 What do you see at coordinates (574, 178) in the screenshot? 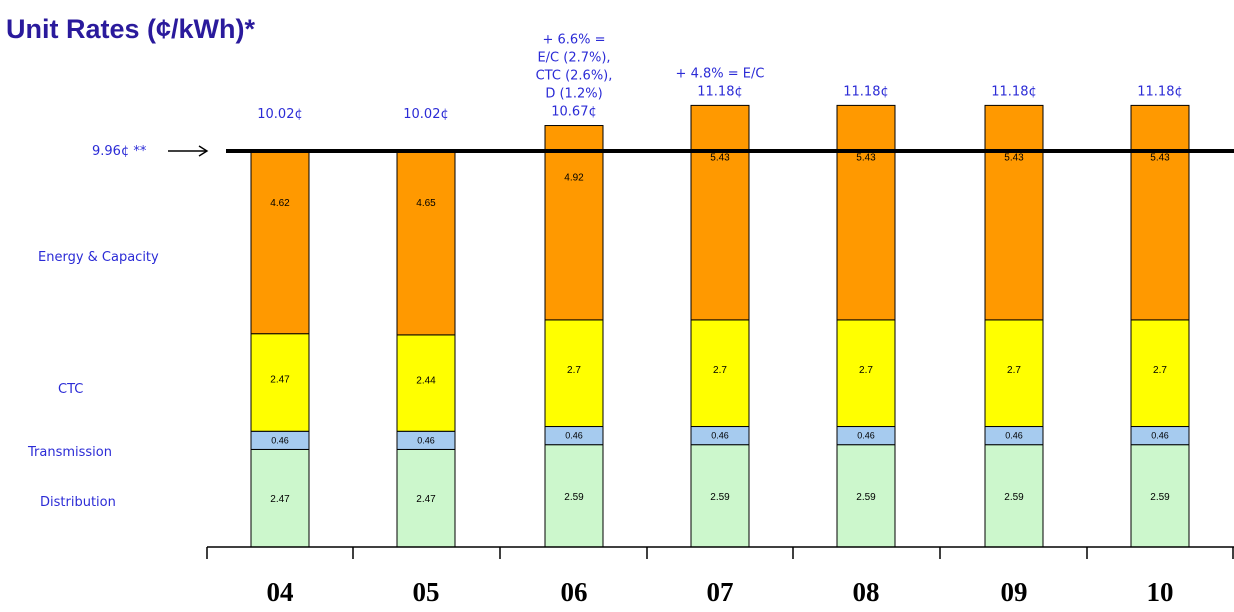
I see `data-label: 4.92` at bounding box center [574, 178].